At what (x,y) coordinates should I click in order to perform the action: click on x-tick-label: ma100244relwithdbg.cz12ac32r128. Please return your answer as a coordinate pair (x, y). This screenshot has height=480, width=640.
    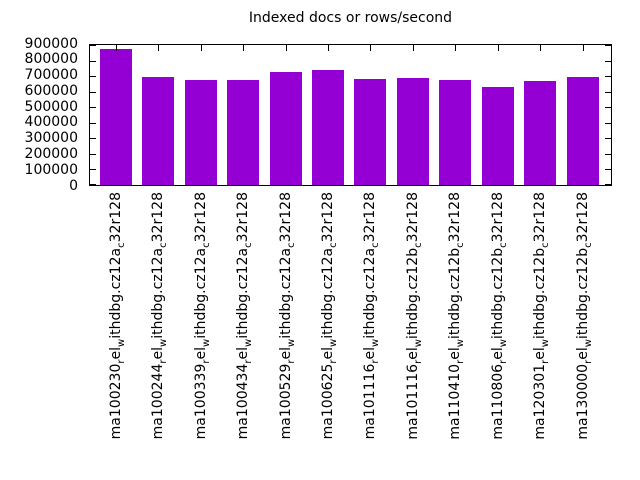
    Looking at the image, I should click on (159, 316).